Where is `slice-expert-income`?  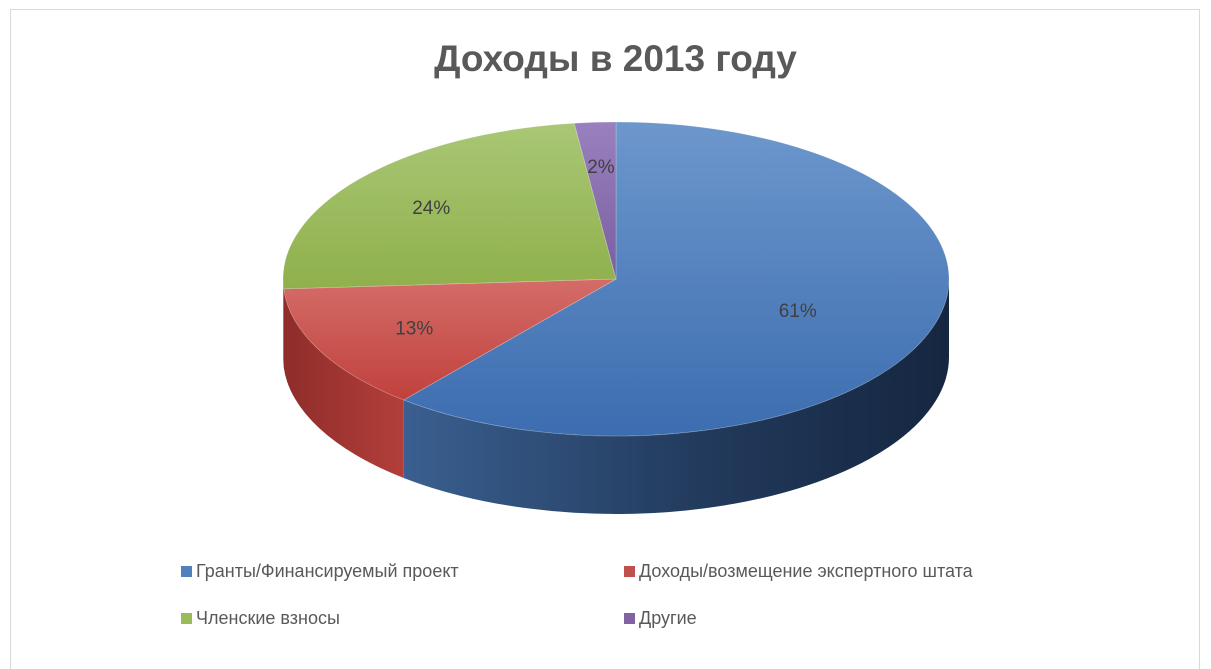
slice-expert-income is located at coordinates (450, 339).